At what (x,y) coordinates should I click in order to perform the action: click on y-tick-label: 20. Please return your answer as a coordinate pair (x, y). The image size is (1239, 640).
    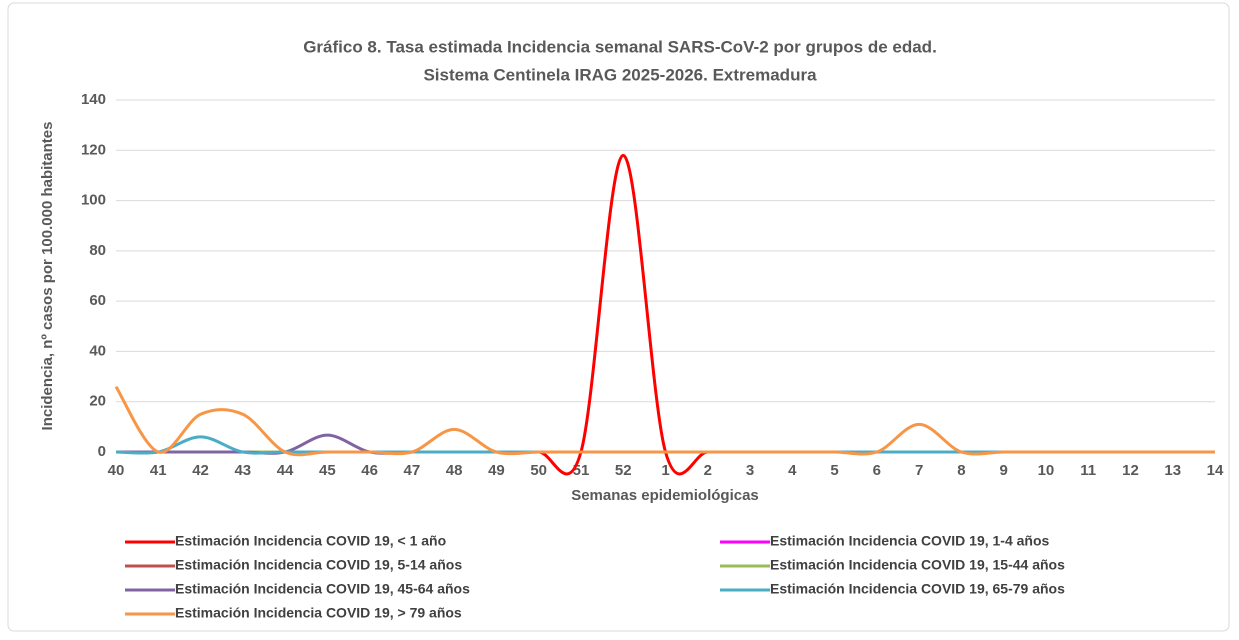
    Looking at the image, I should click on (97, 401).